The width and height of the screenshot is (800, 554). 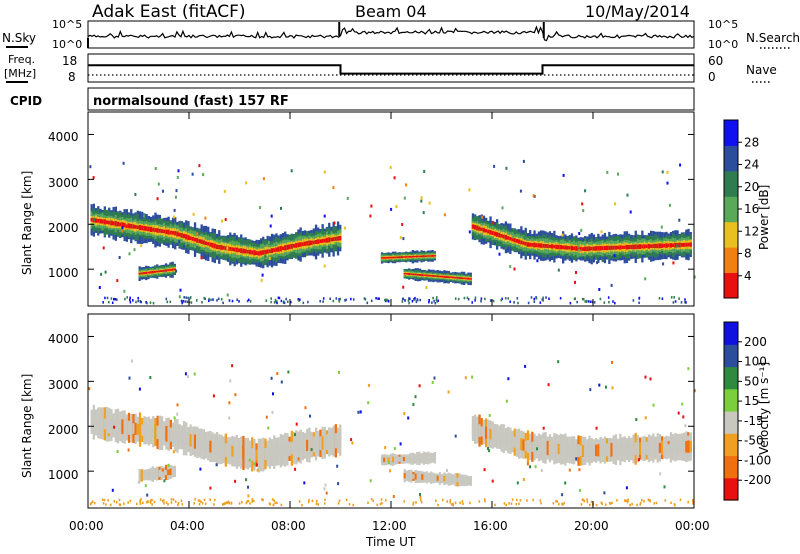 What do you see at coordinates (751, 165) in the screenshot?
I see `colorbar-tick: 24` at bounding box center [751, 165].